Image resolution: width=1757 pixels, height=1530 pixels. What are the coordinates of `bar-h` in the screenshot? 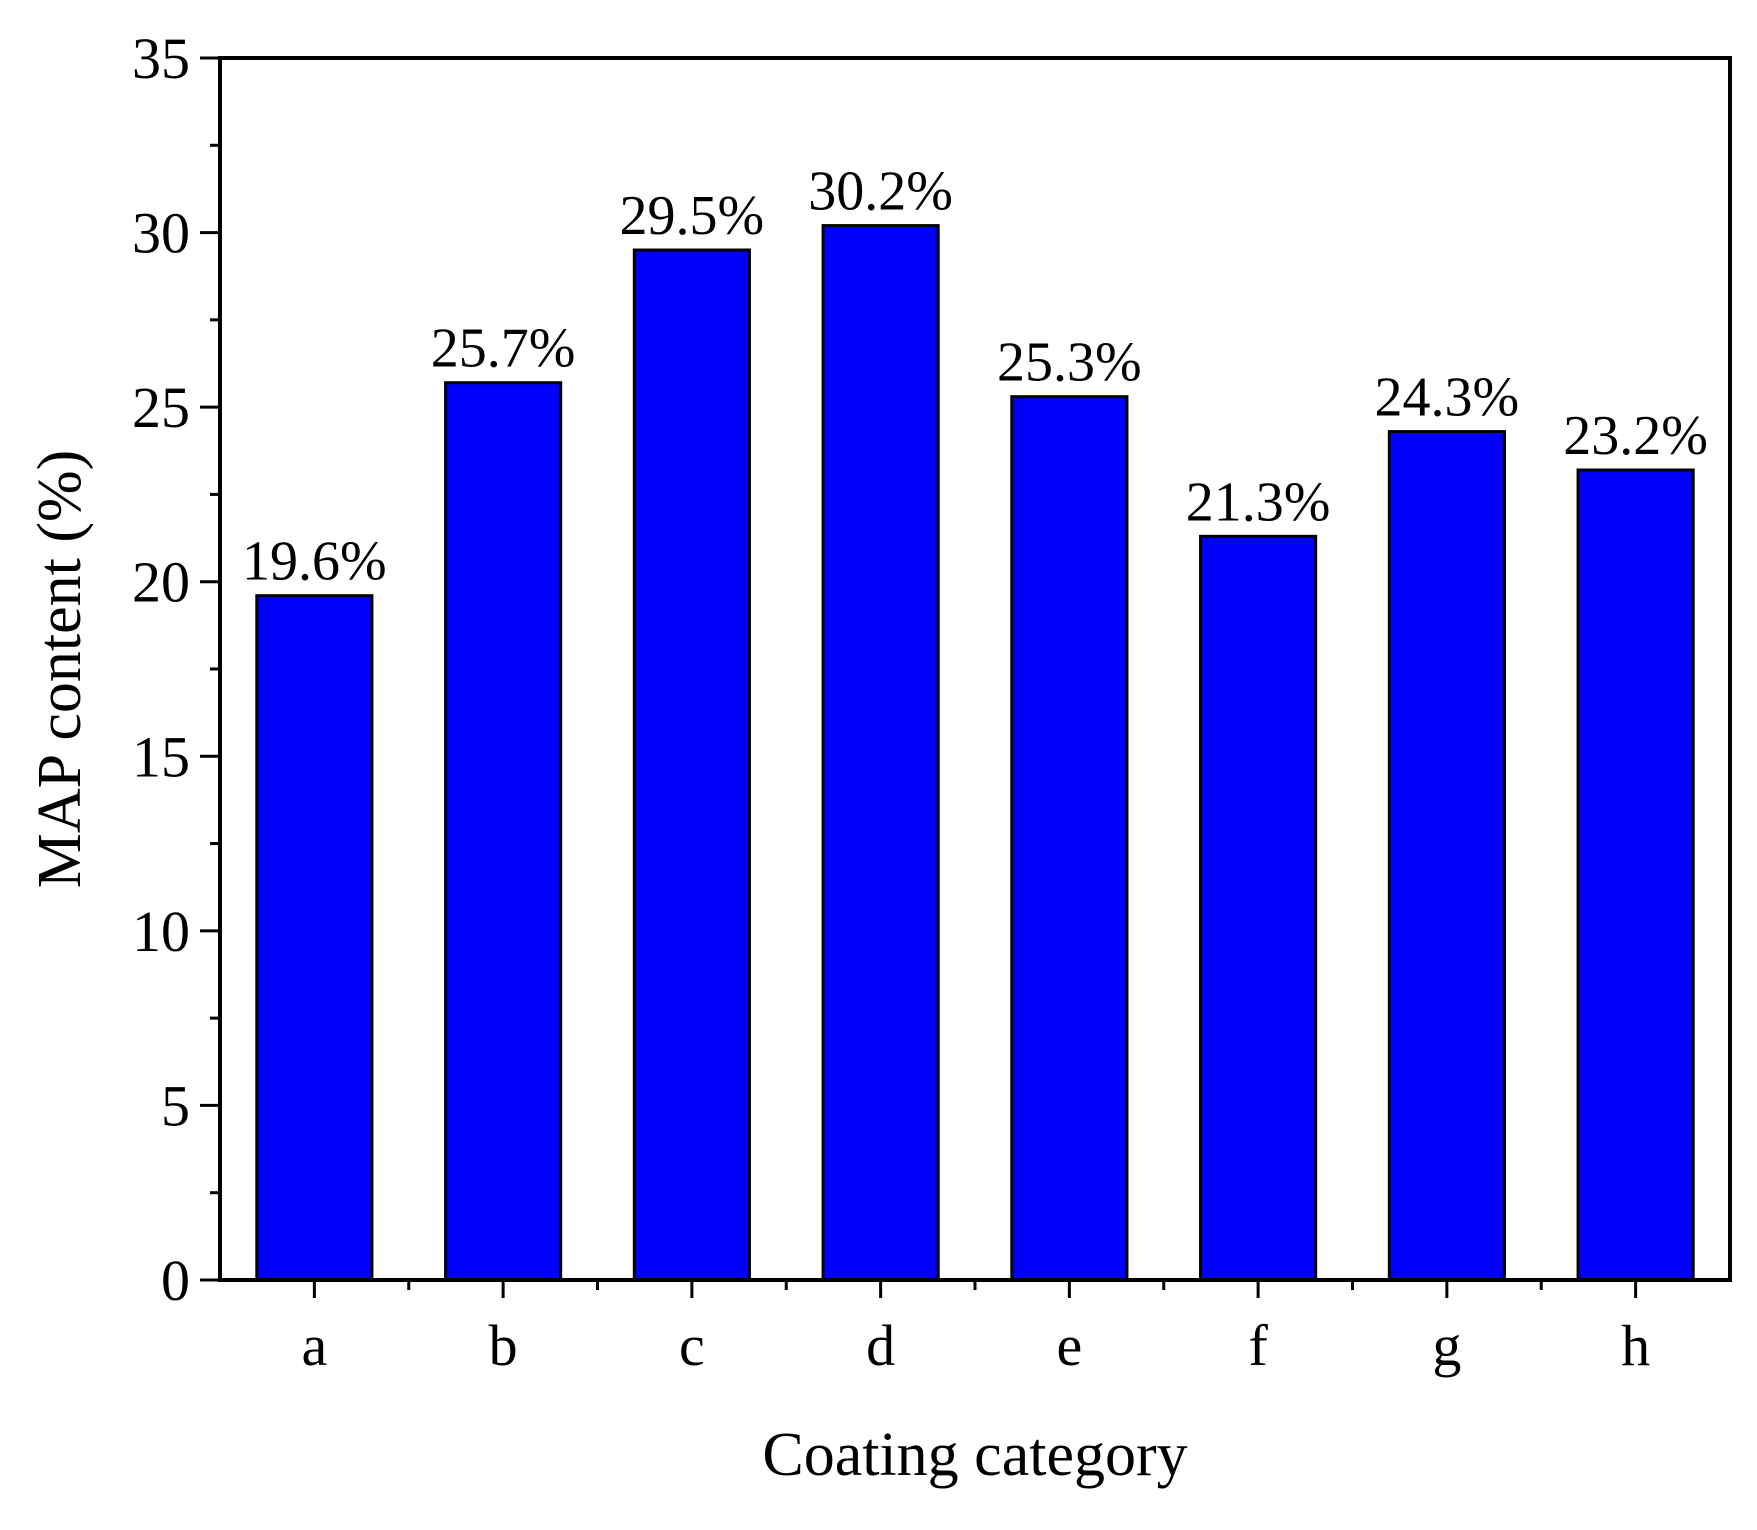 It's located at (1635, 875).